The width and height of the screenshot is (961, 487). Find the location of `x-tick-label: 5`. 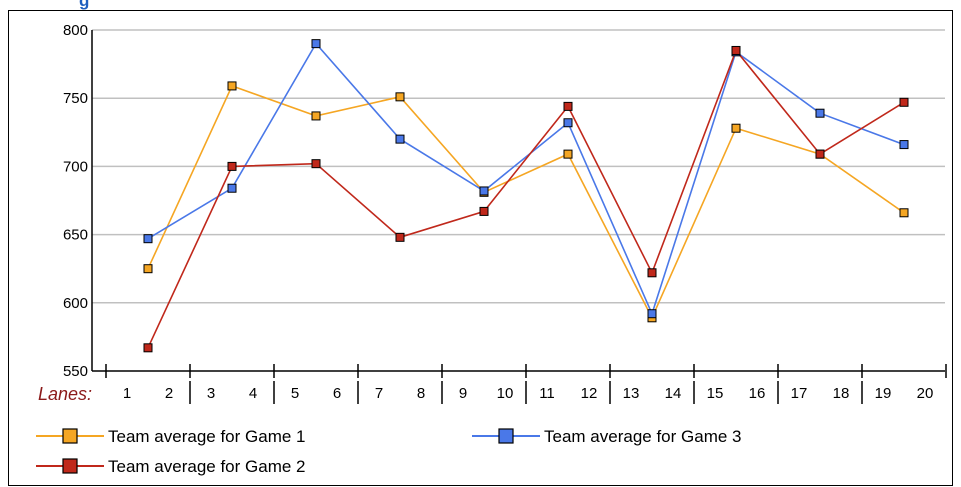

x-tick-label: 5 is located at coordinates (295, 393).